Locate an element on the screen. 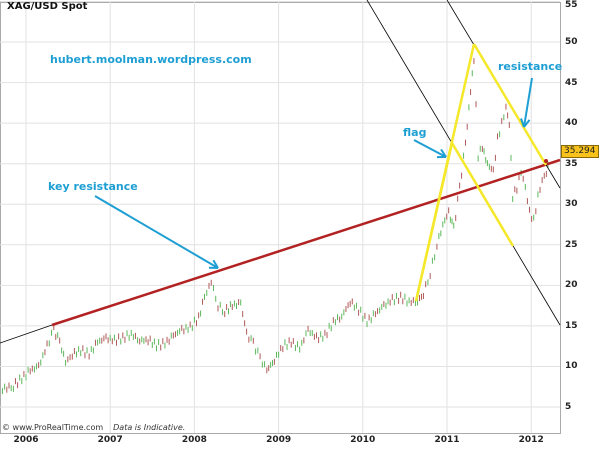 Image resolution: width=600 pixels, height=450 pixels. y-tick-label: 25 is located at coordinates (571, 244).